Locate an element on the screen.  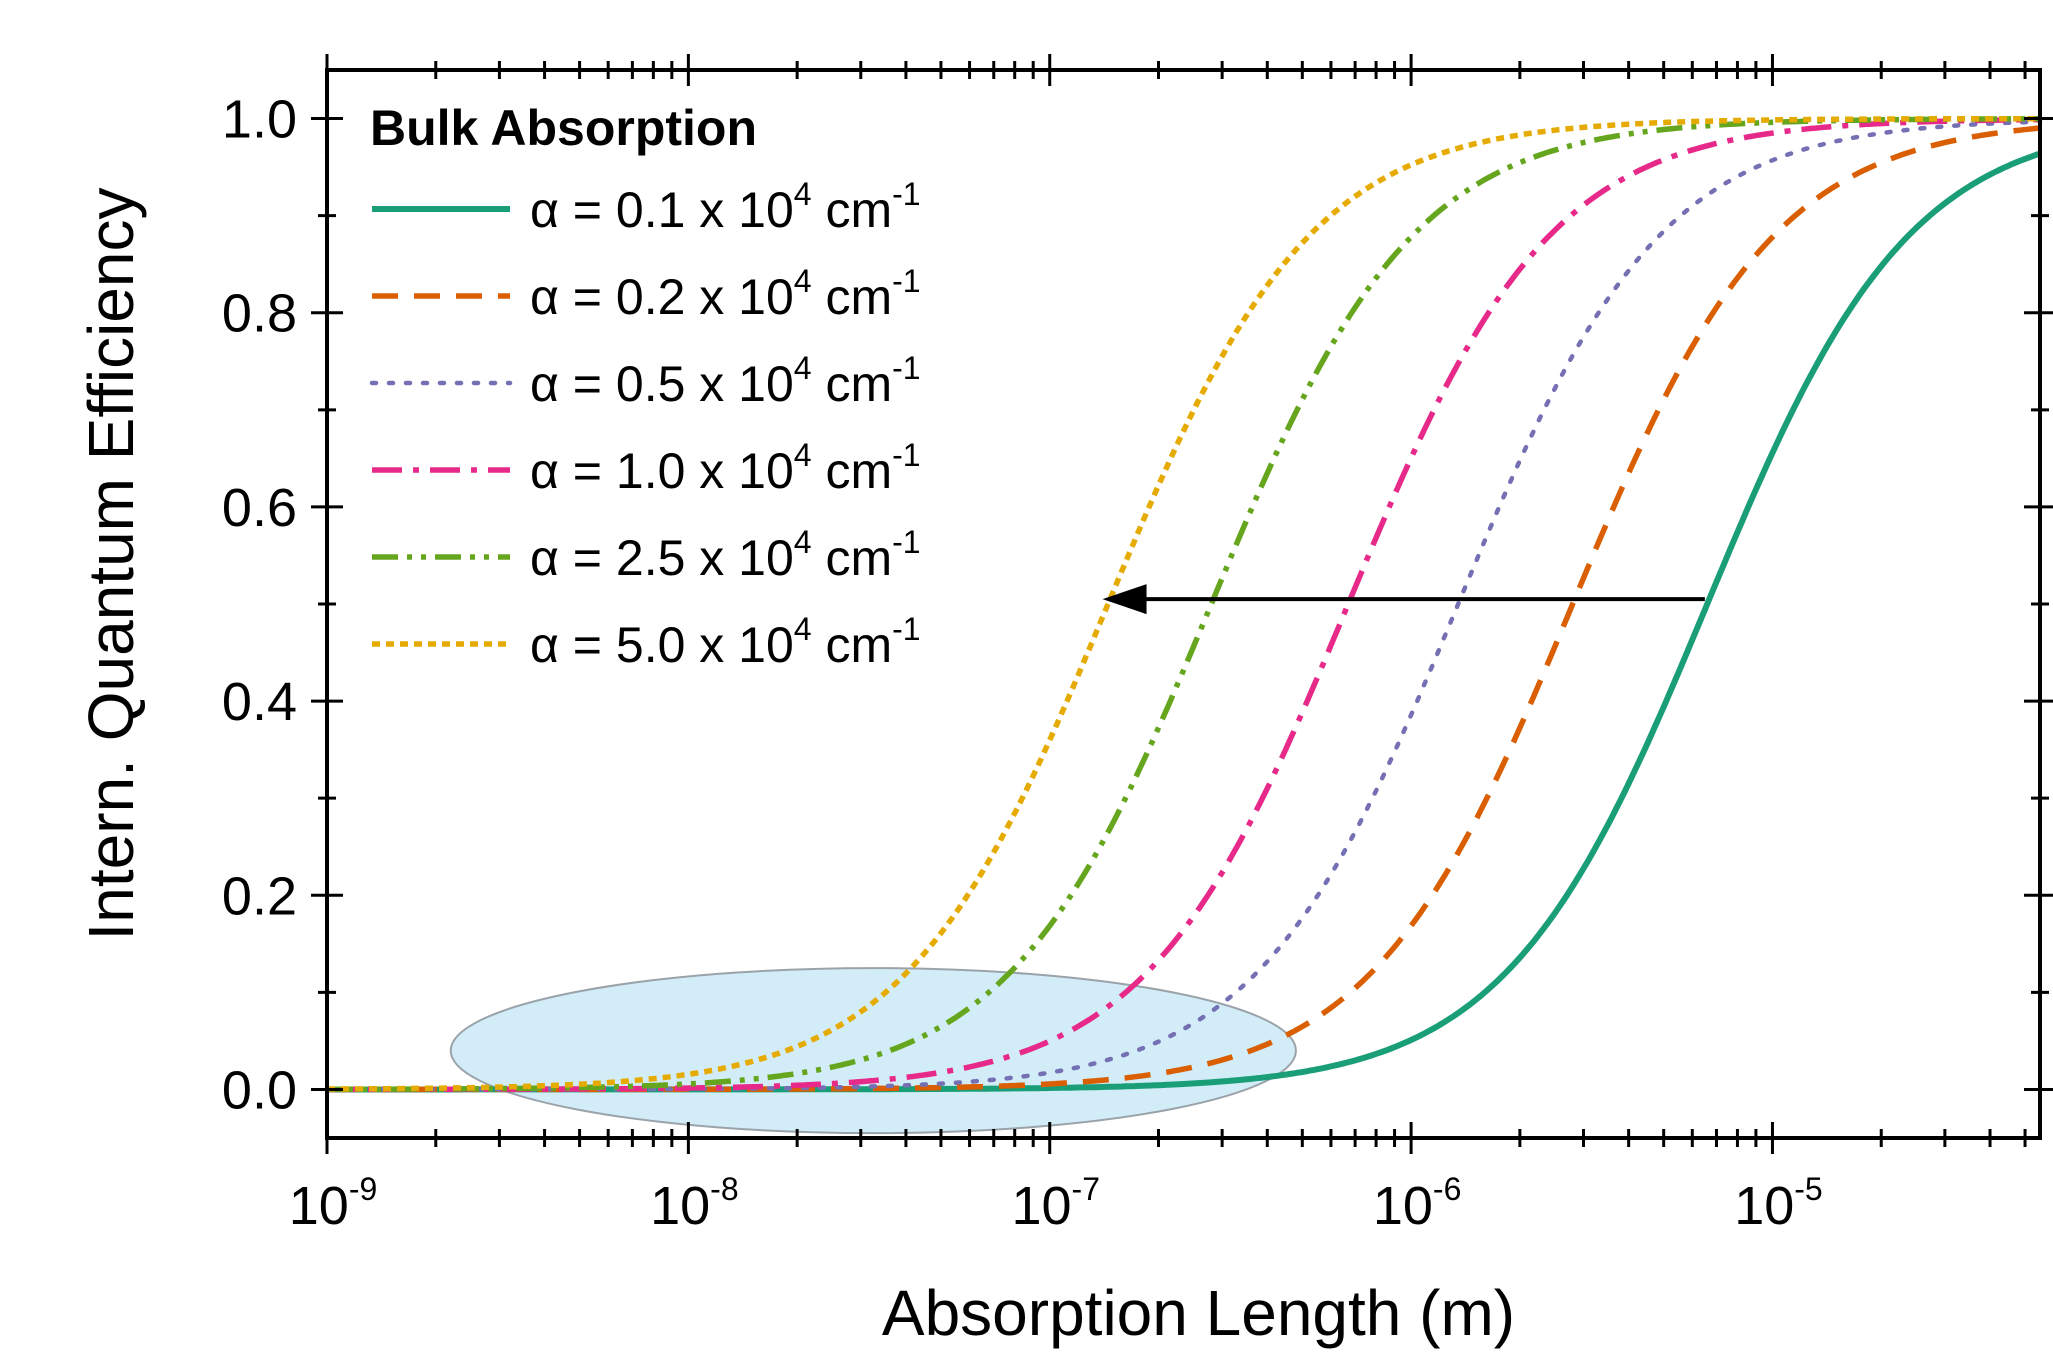
legend-alpha-value: 0.5 x 10 is located at coordinates (705, 384).